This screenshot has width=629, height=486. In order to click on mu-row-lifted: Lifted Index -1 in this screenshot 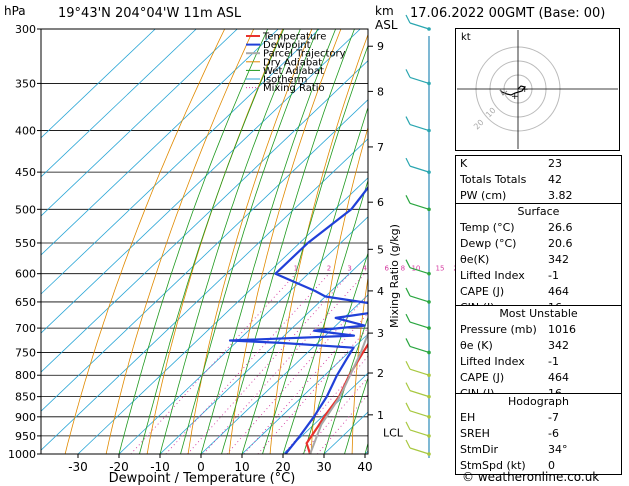, I will do `click(509, 361)`.